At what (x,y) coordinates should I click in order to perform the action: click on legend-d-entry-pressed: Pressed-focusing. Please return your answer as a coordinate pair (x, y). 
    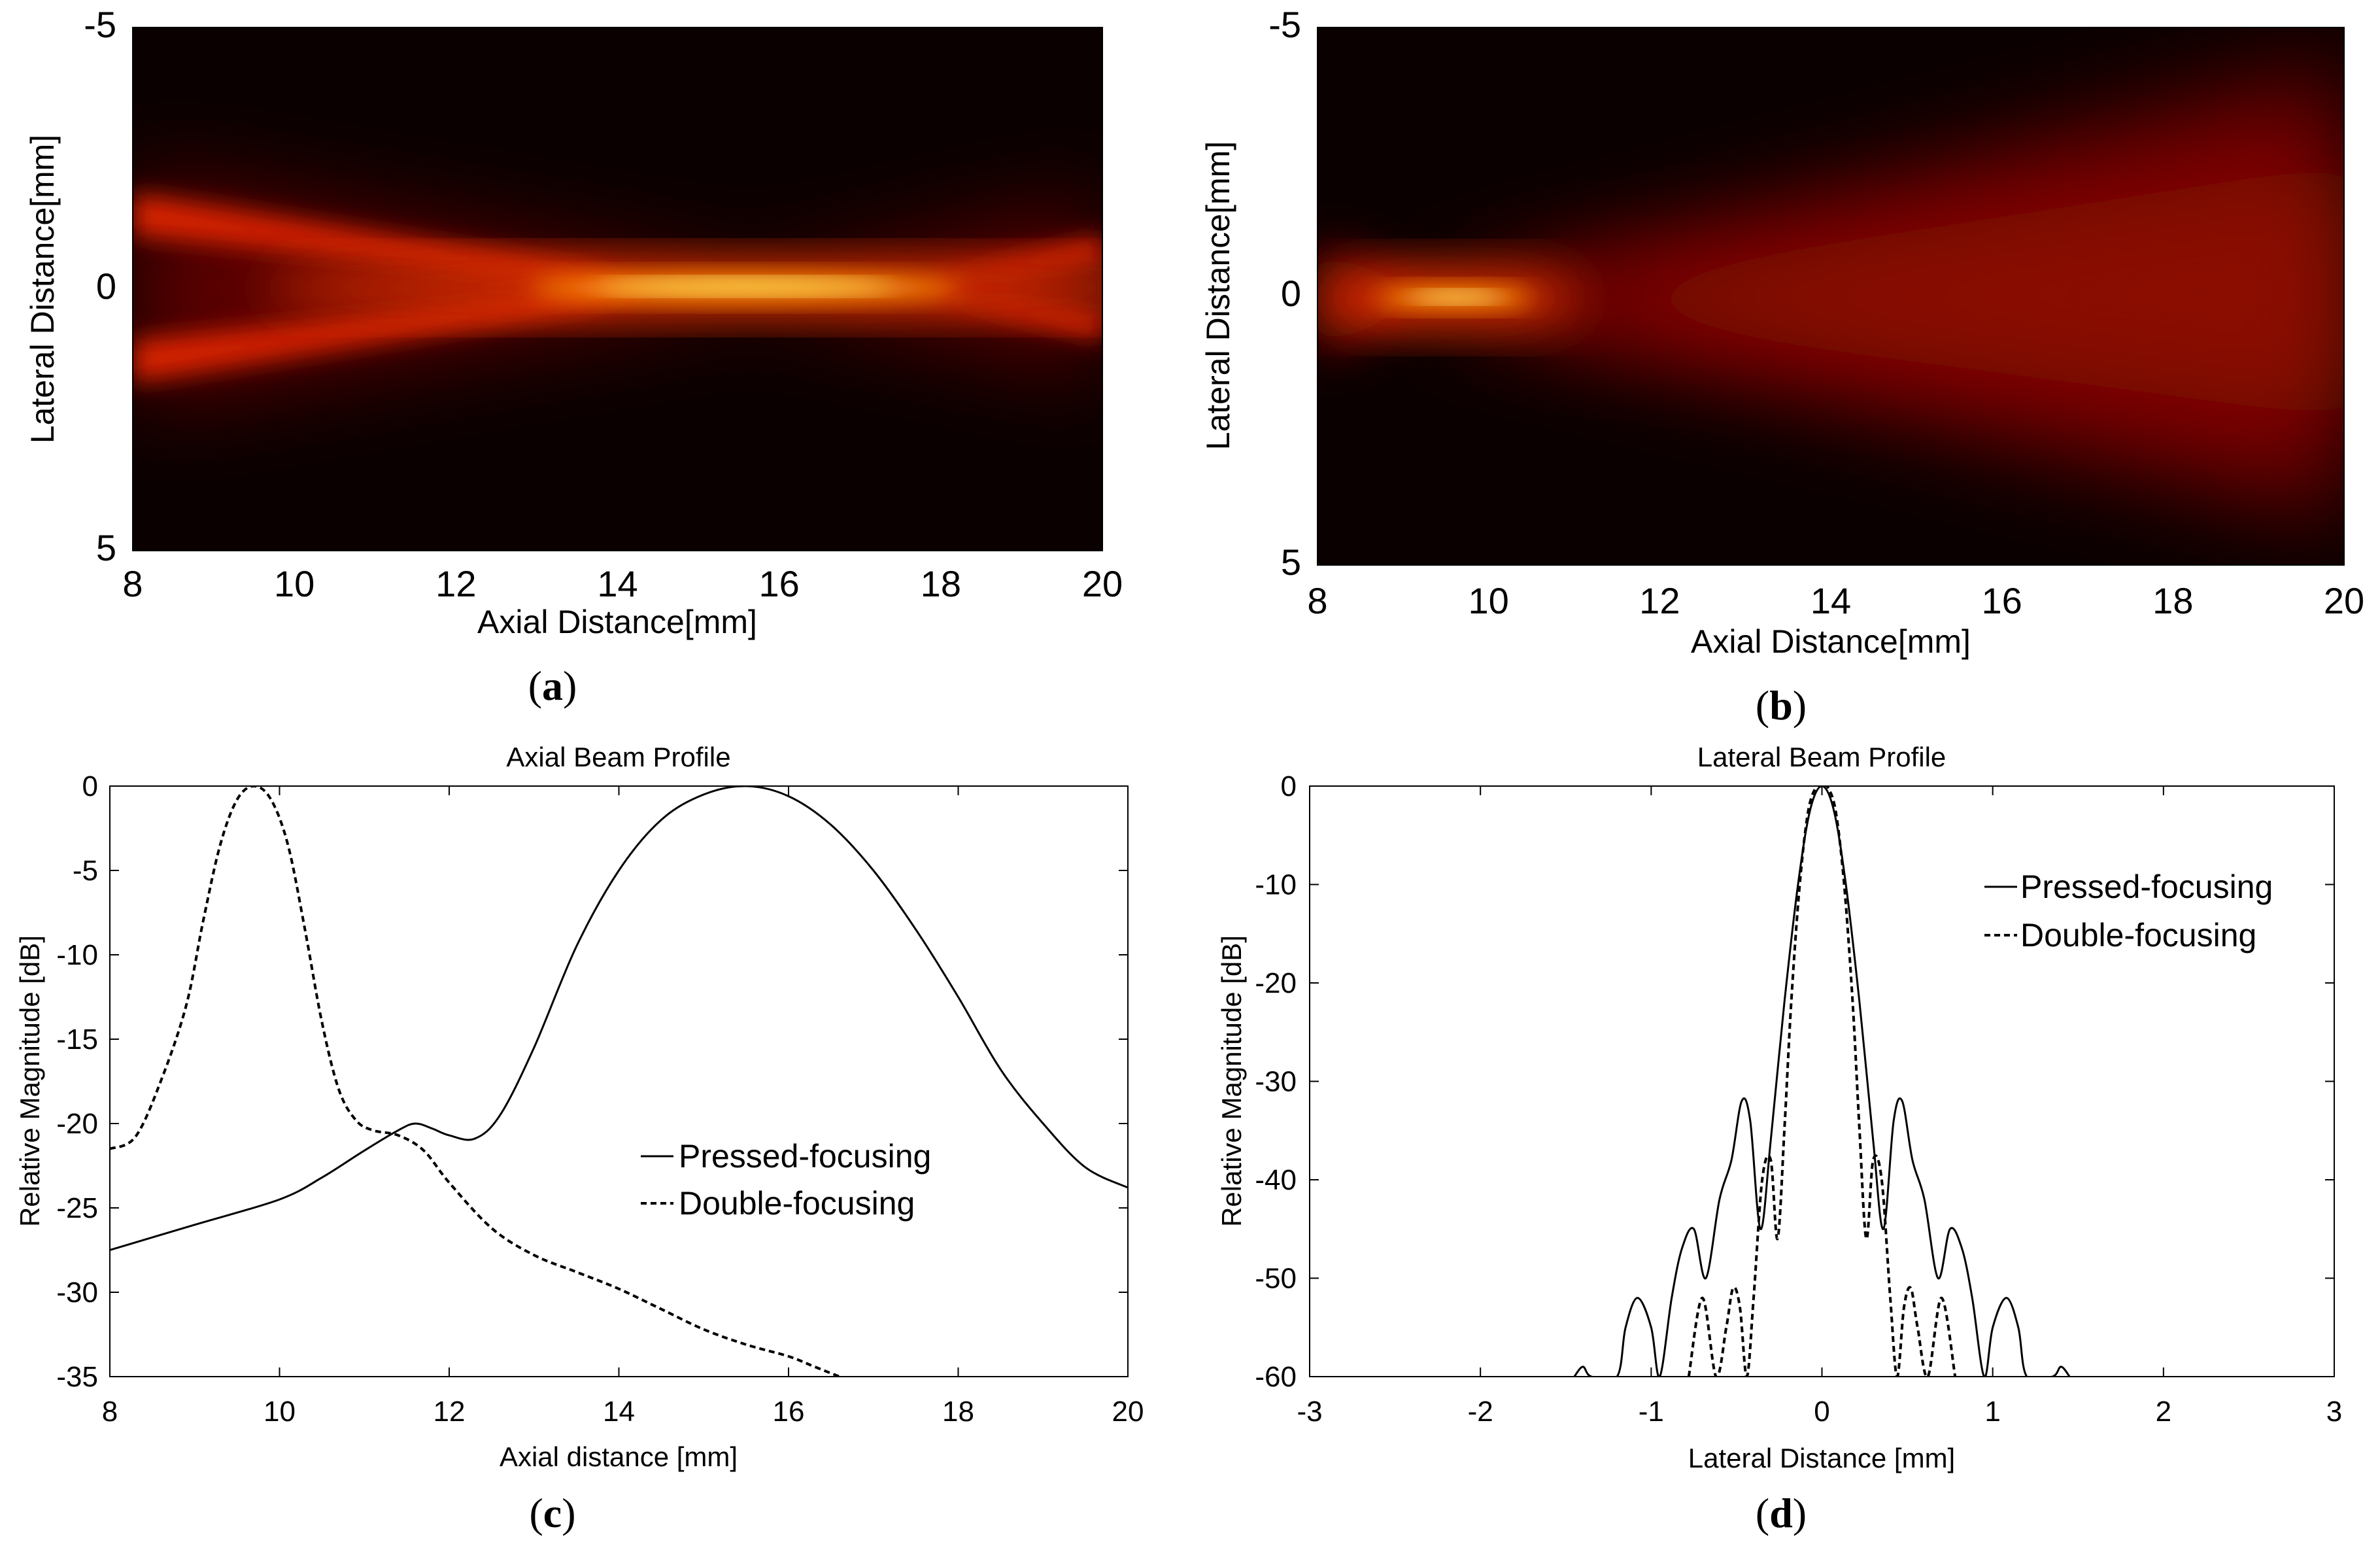
    Looking at the image, I should click on (2146, 886).